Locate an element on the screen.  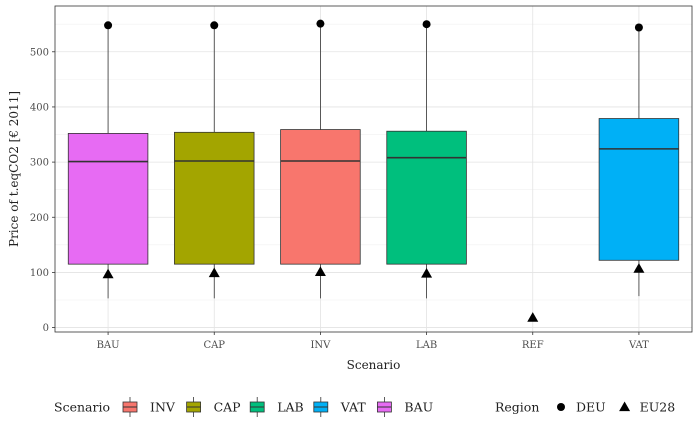
x-tick-label: LAB is located at coordinates (426, 345).